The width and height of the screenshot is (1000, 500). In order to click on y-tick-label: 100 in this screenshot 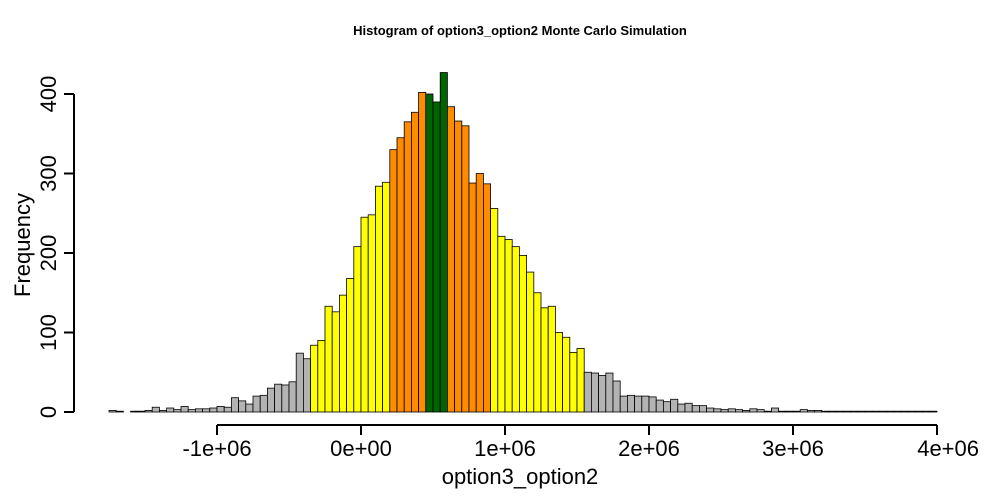, I will do `click(48, 332)`.